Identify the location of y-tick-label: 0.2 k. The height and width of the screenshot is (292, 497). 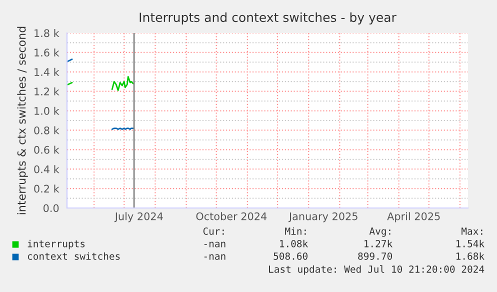
(47, 188).